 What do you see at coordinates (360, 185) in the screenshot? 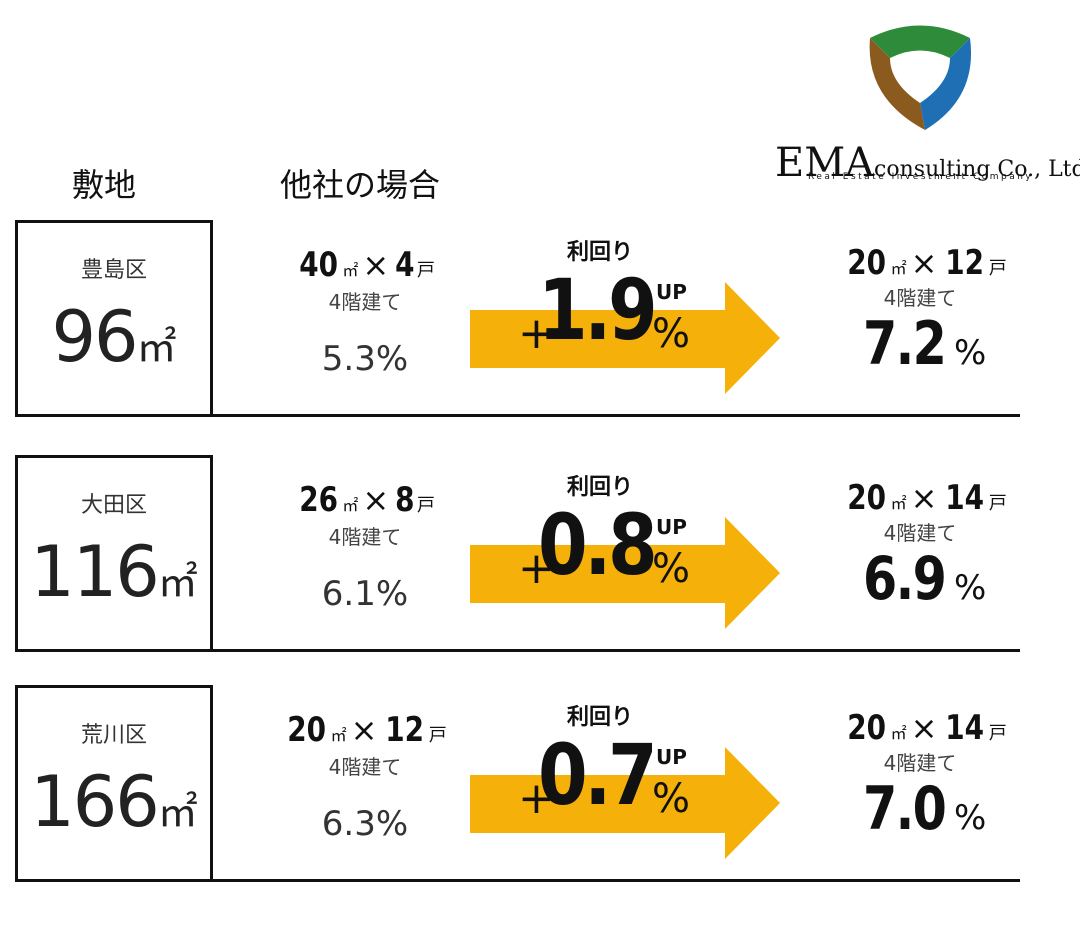
I see `other-label: 他社の場合` at bounding box center [360, 185].